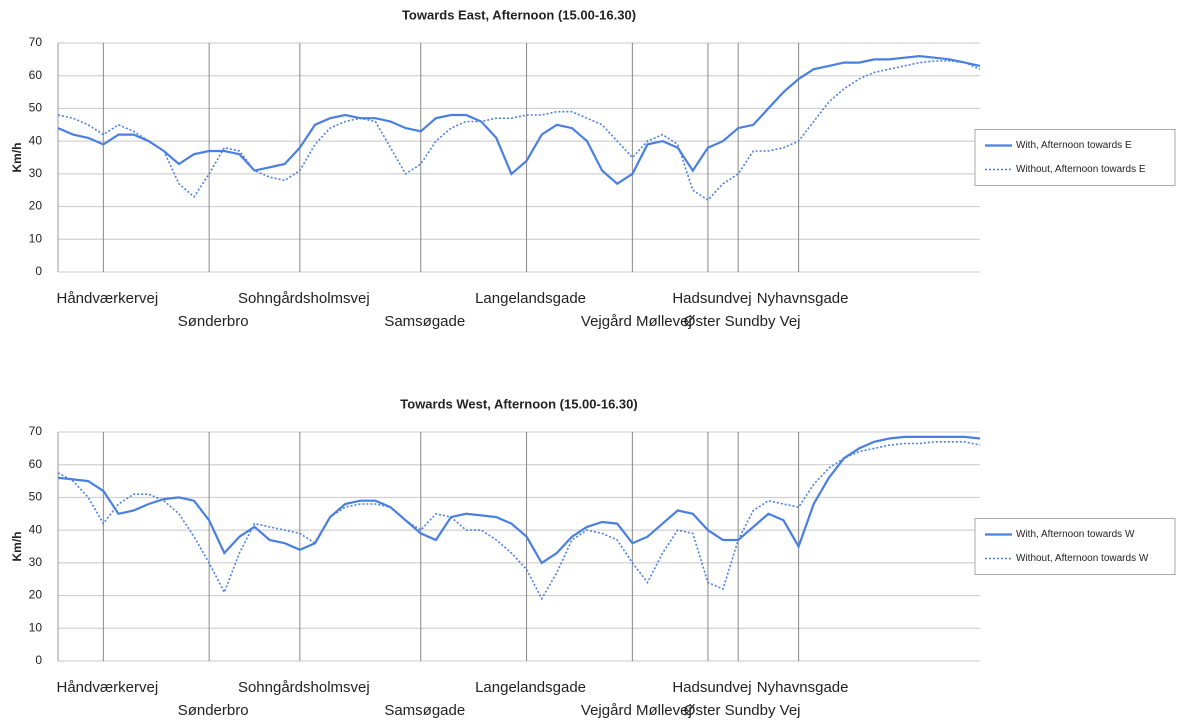  What do you see at coordinates (1081, 169) in the screenshot?
I see `legend-label: Without, Afternoon towards E` at bounding box center [1081, 169].